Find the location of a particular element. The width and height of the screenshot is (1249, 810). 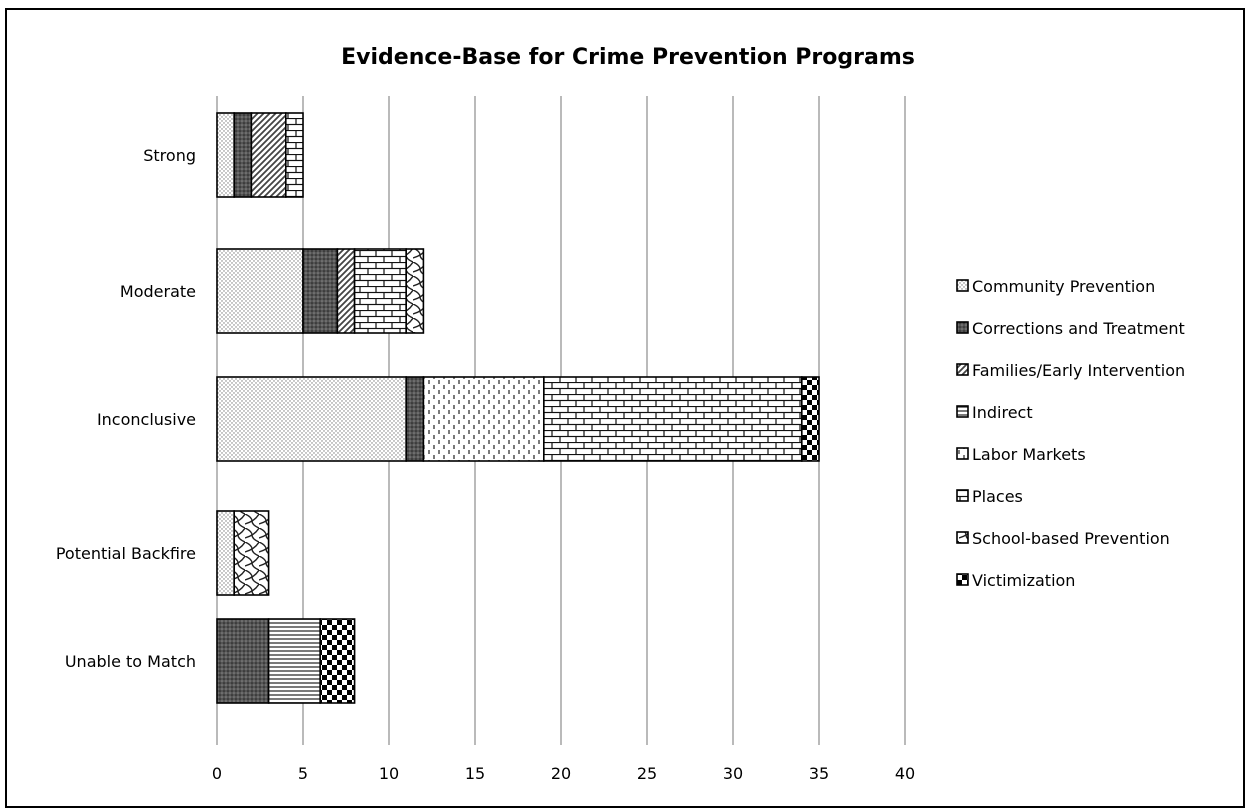

legend-label-indirect: Indirect is located at coordinates (1002, 412).